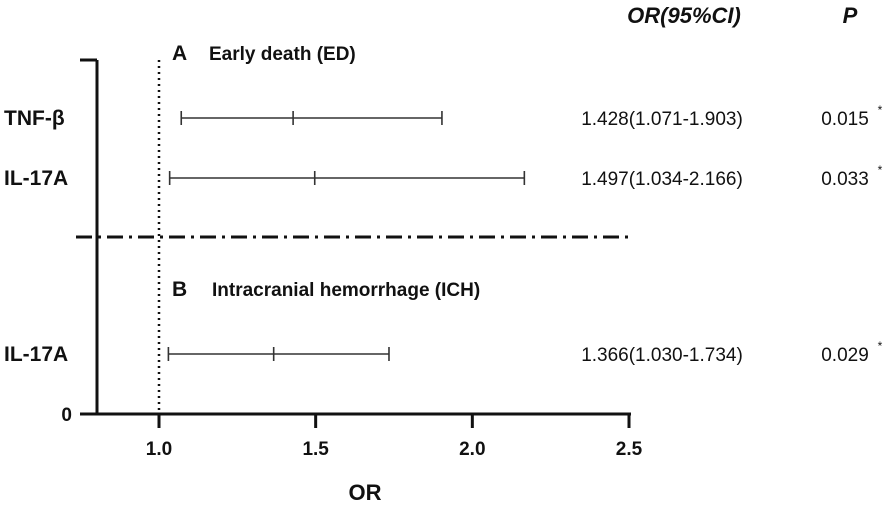  Describe the element at coordinates (684, 15) in the screenshot. I see `or-ci-header: OR(95%CI)` at that location.